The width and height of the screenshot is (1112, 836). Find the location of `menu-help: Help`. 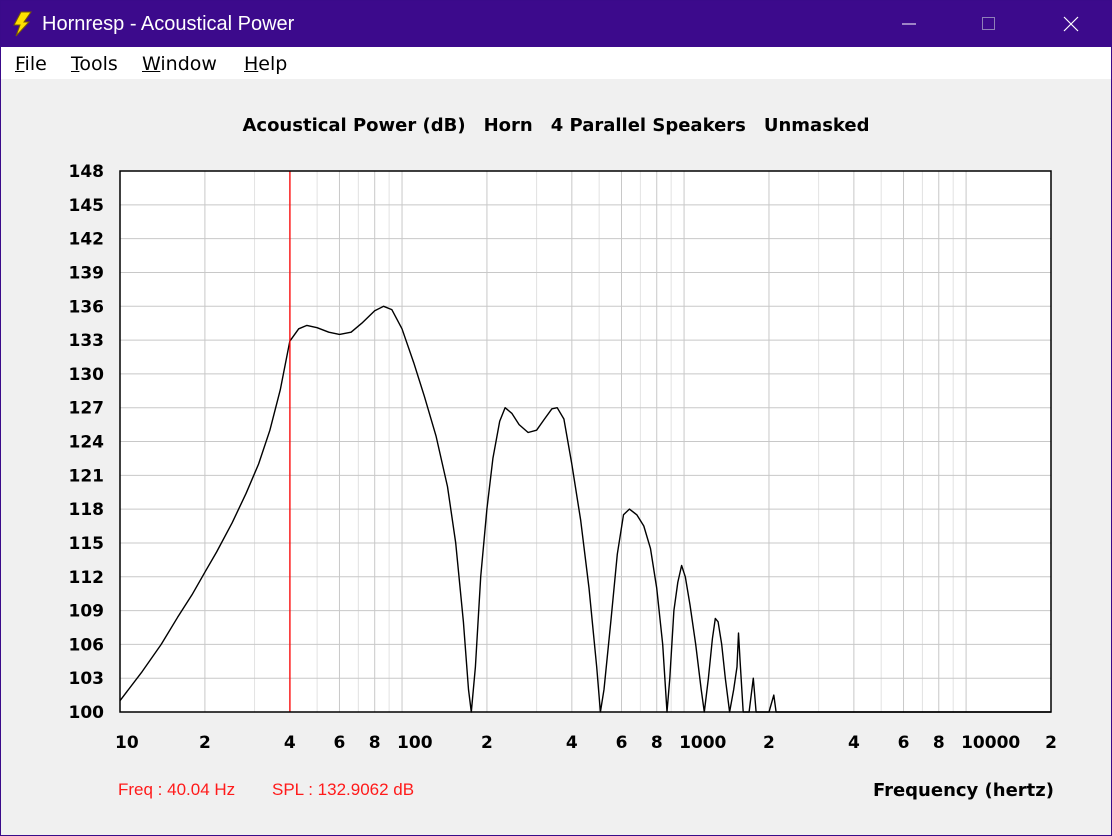

menu-help: Help is located at coordinates (266, 64).